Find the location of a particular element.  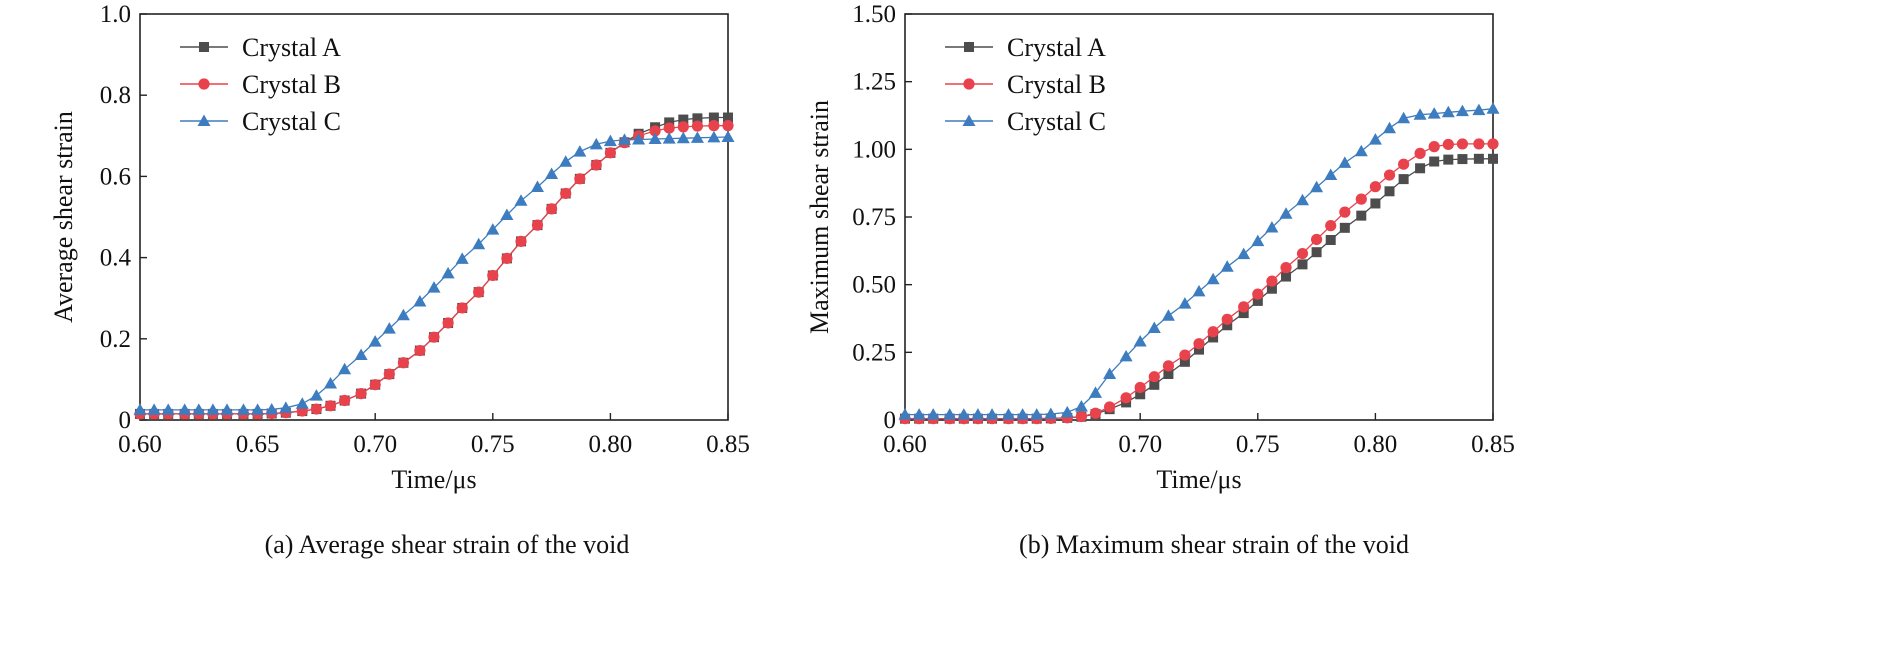

y-tick-label: 1.50 is located at coordinates (874, 14).